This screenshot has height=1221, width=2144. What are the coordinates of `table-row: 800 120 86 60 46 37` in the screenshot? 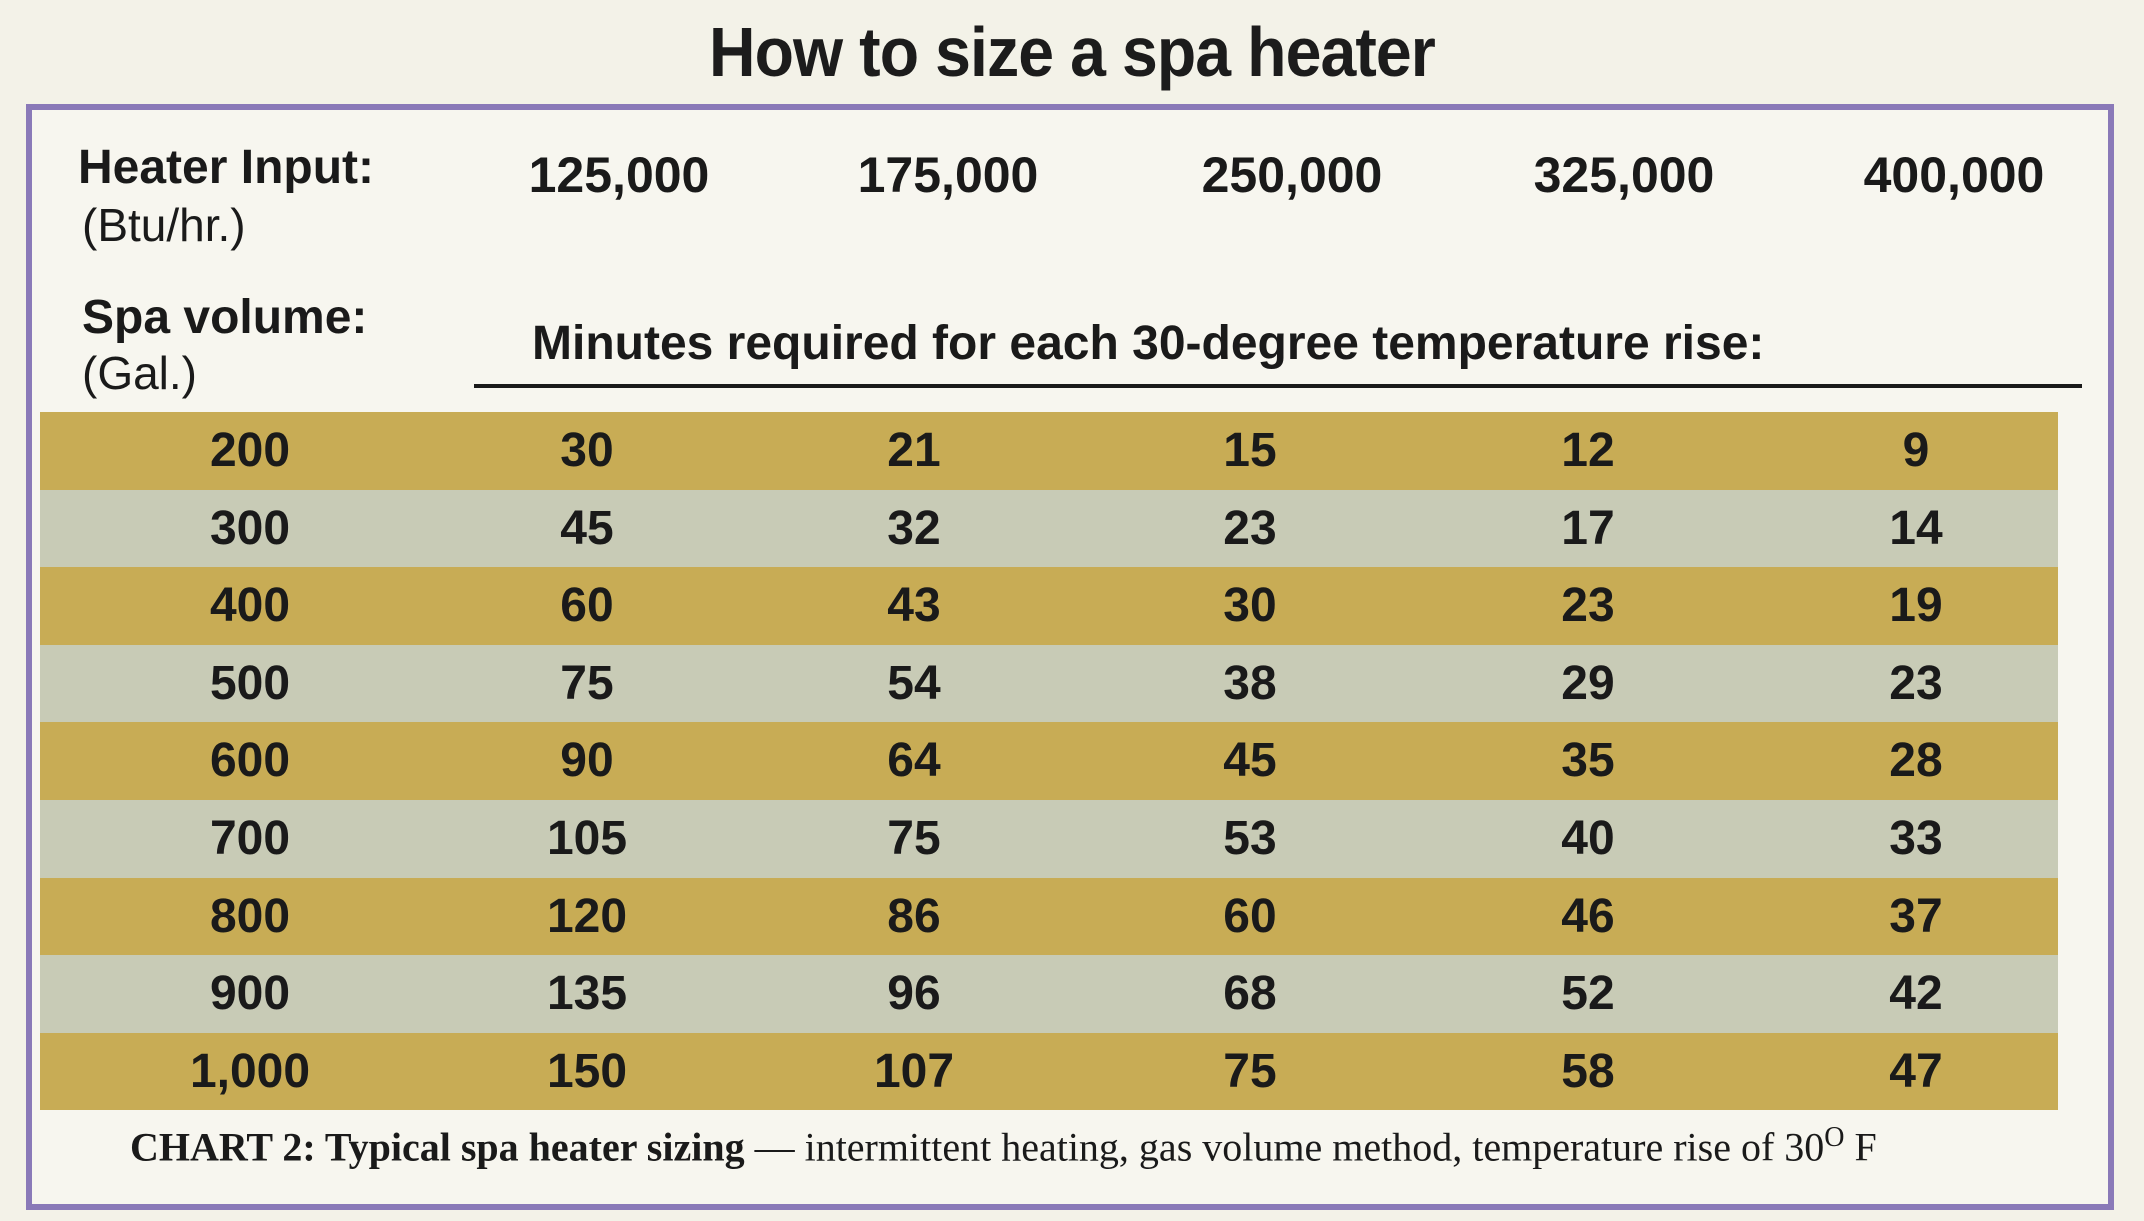 It's located at (1049, 916).